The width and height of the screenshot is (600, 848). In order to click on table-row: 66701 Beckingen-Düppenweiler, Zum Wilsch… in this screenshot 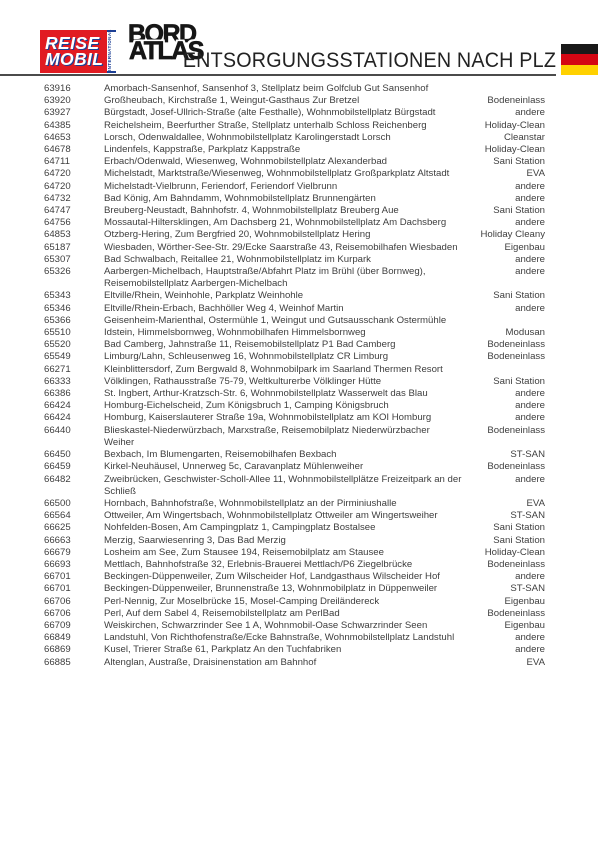, I will do `click(300, 577)`.